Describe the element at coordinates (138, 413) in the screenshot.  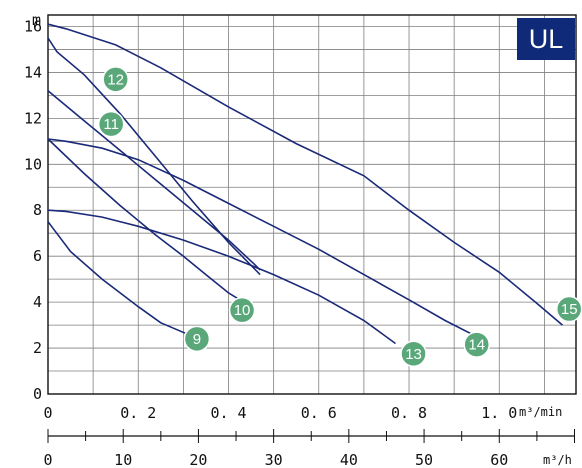
I see `x-tick-label: 0. 2` at that location.